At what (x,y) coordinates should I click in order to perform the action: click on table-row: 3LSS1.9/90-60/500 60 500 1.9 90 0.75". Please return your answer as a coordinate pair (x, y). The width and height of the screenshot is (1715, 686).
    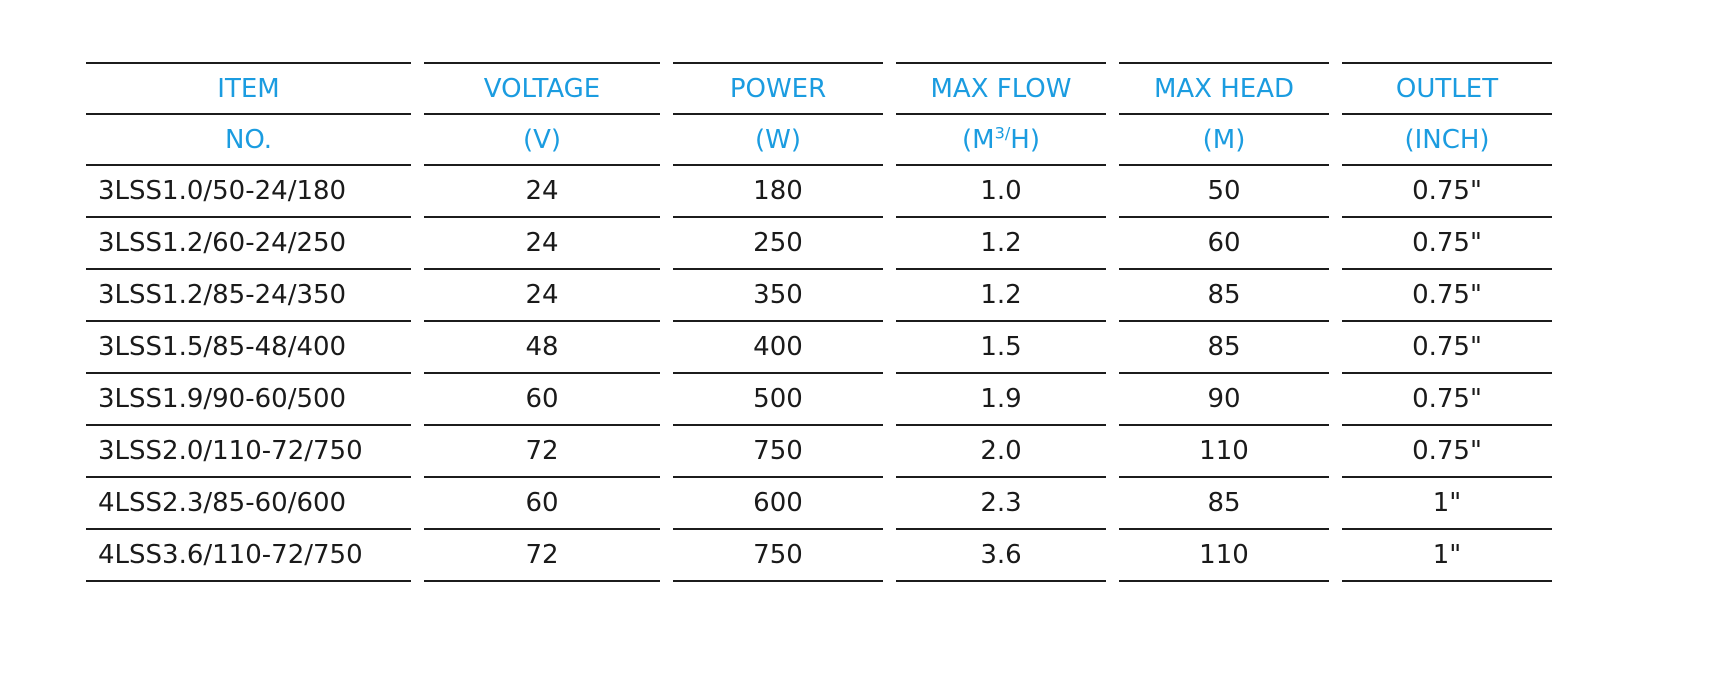
    Looking at the image, I should click on (819, 400).